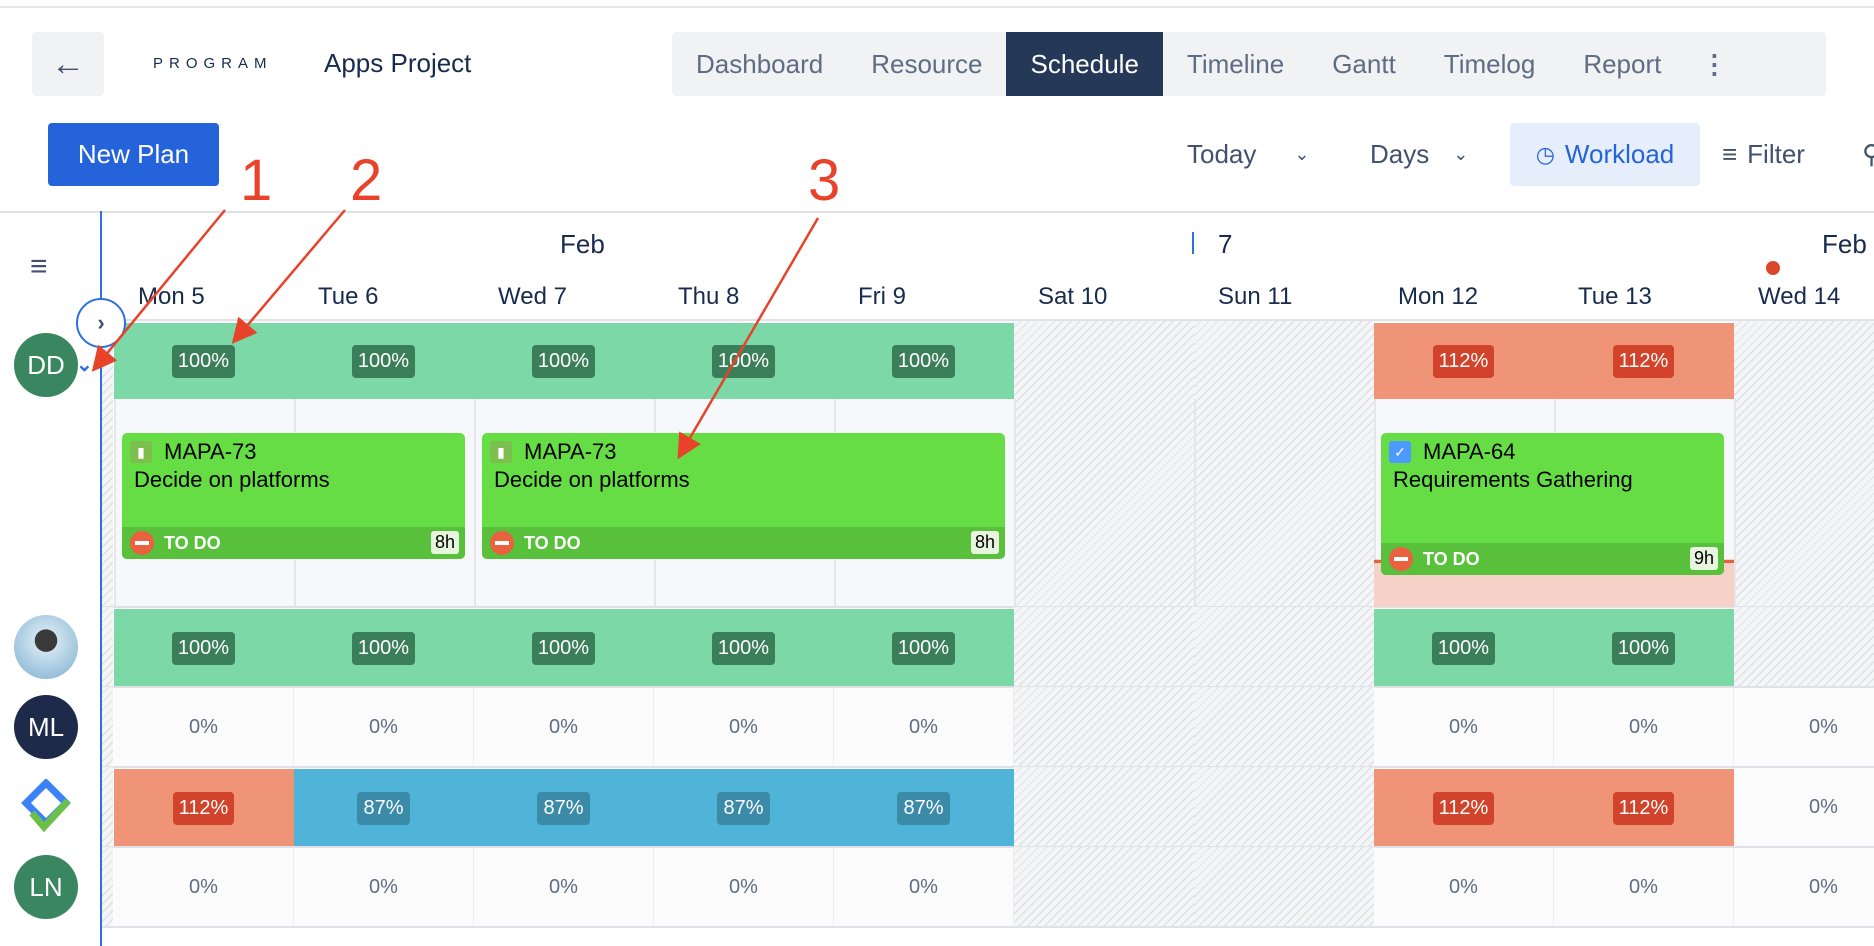  I want to click on task-title: Decide on platforms, so click(232, 479).